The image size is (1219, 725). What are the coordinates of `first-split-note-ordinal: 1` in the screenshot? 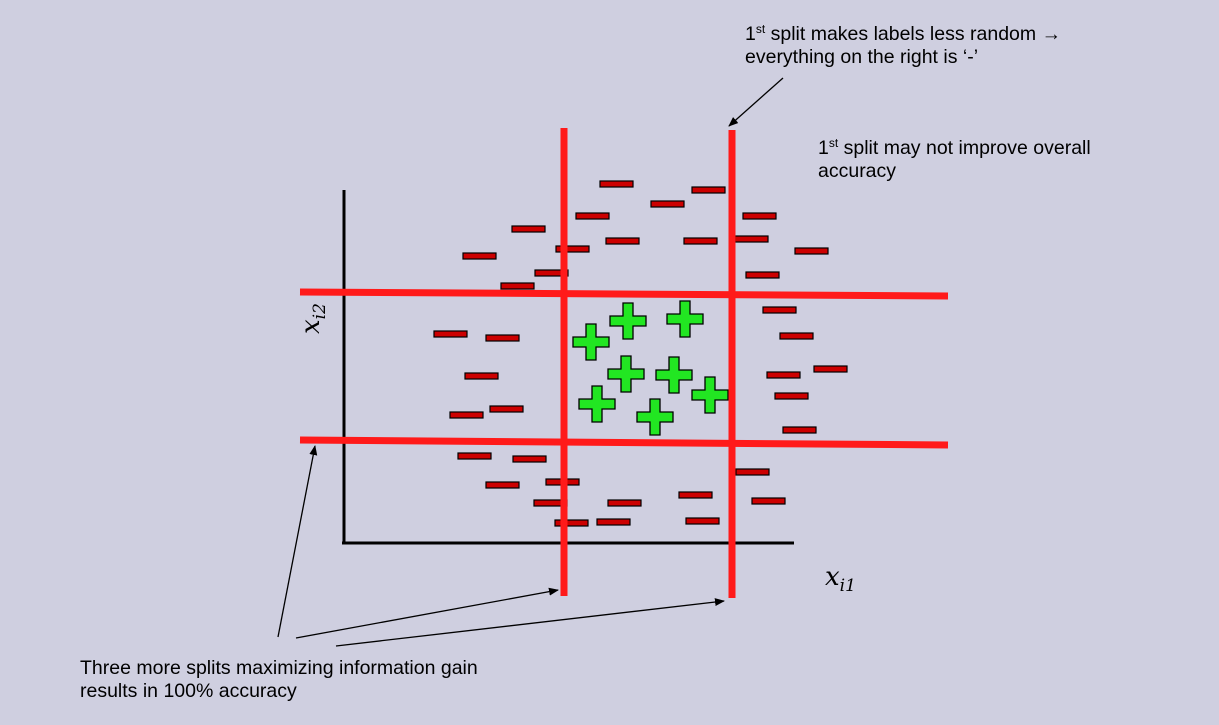 It's located at (750, 34).